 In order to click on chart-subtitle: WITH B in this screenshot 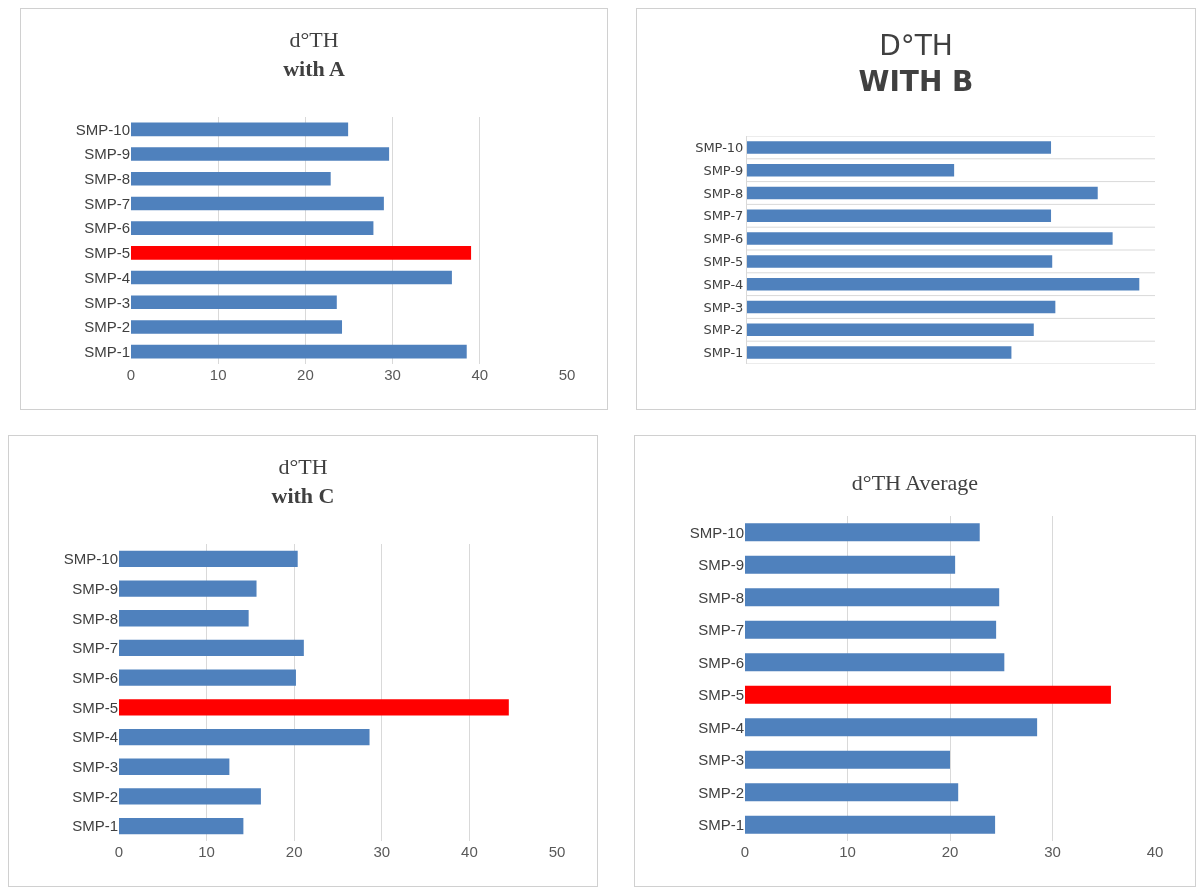, I will do `click(916, 81)`.